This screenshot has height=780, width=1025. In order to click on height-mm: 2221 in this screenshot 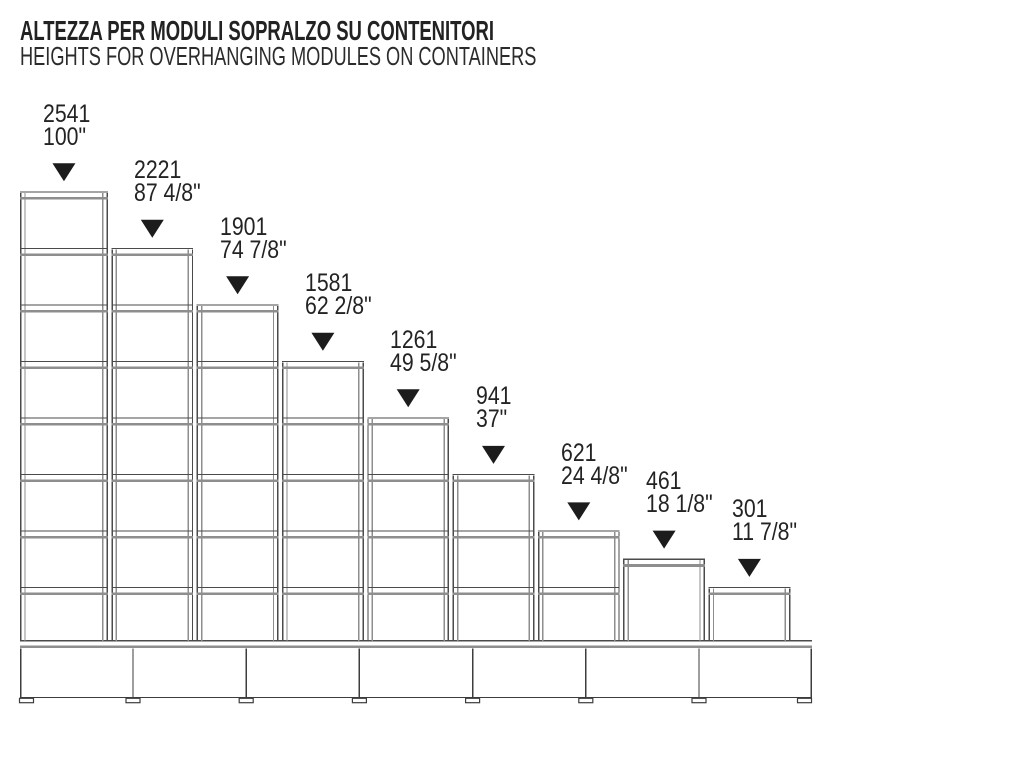, I will do `click(158, 170)`.